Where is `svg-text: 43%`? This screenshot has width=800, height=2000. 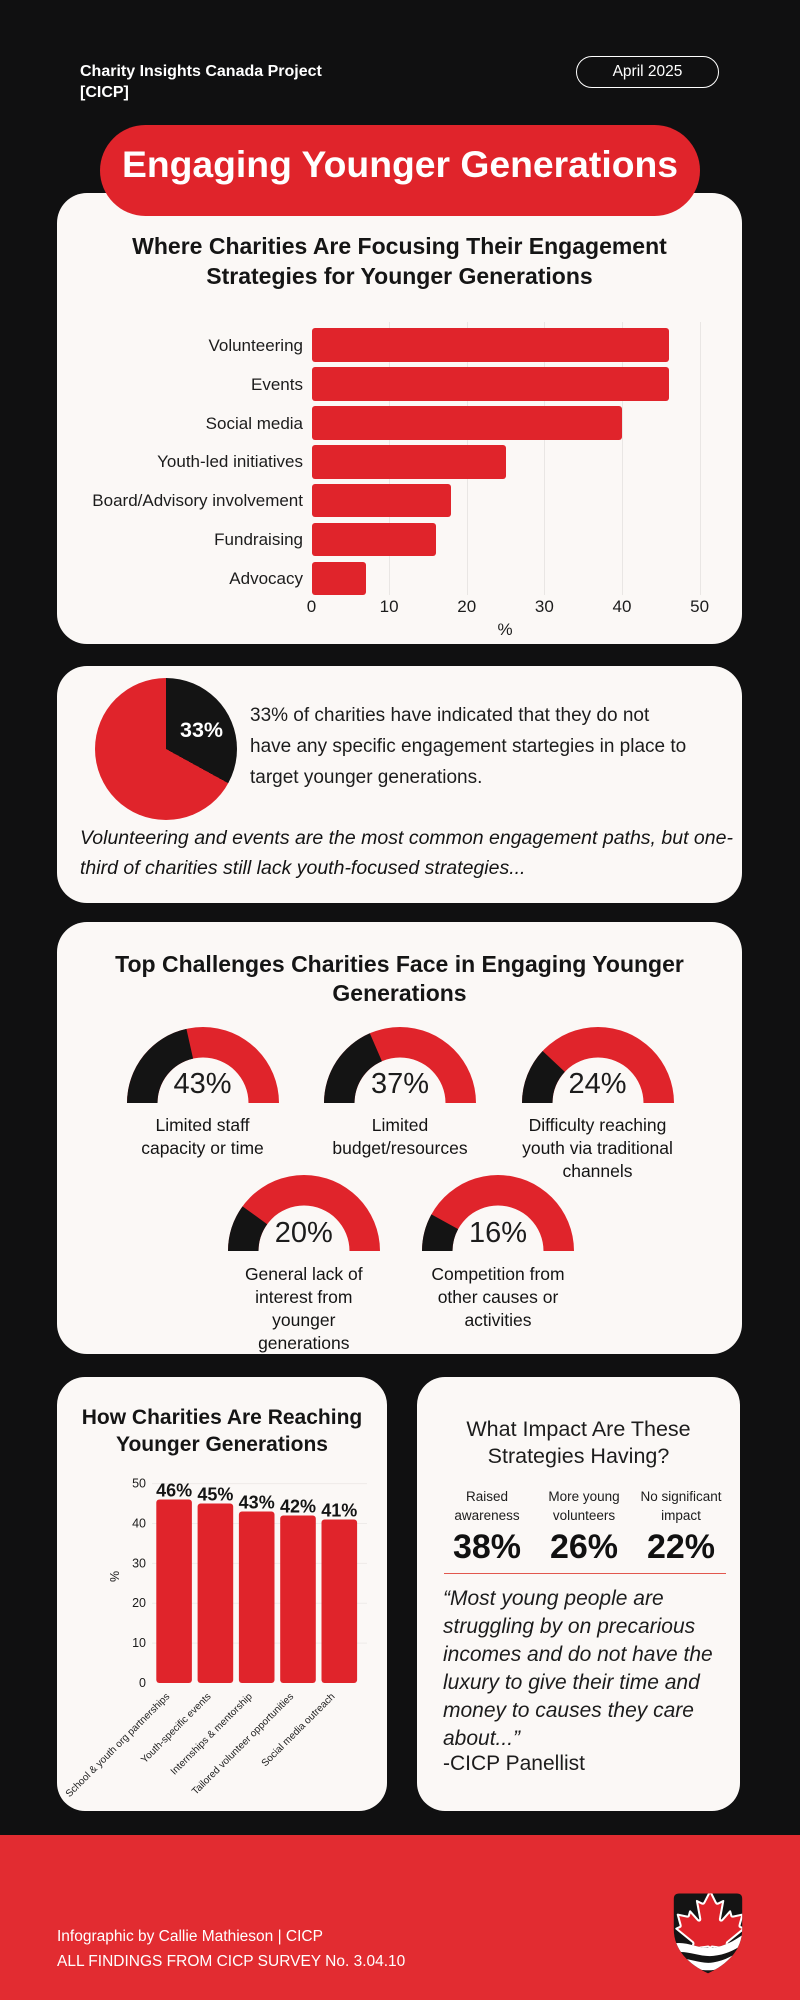
svg-text: 43% is located at coordinates (257, 1503).